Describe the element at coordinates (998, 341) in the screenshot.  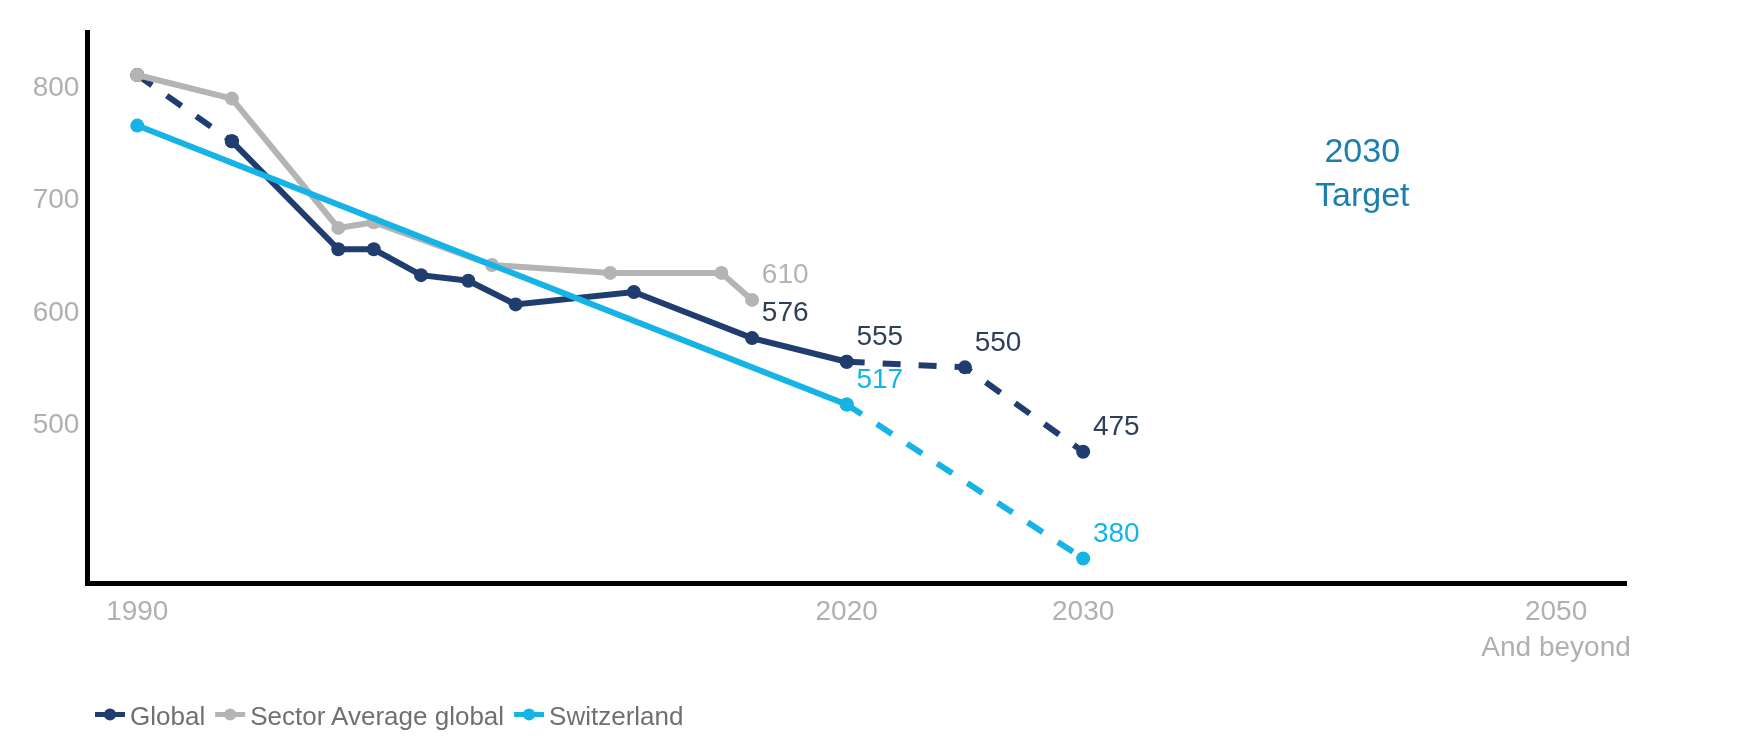
I see `data-label: 550` at that location.